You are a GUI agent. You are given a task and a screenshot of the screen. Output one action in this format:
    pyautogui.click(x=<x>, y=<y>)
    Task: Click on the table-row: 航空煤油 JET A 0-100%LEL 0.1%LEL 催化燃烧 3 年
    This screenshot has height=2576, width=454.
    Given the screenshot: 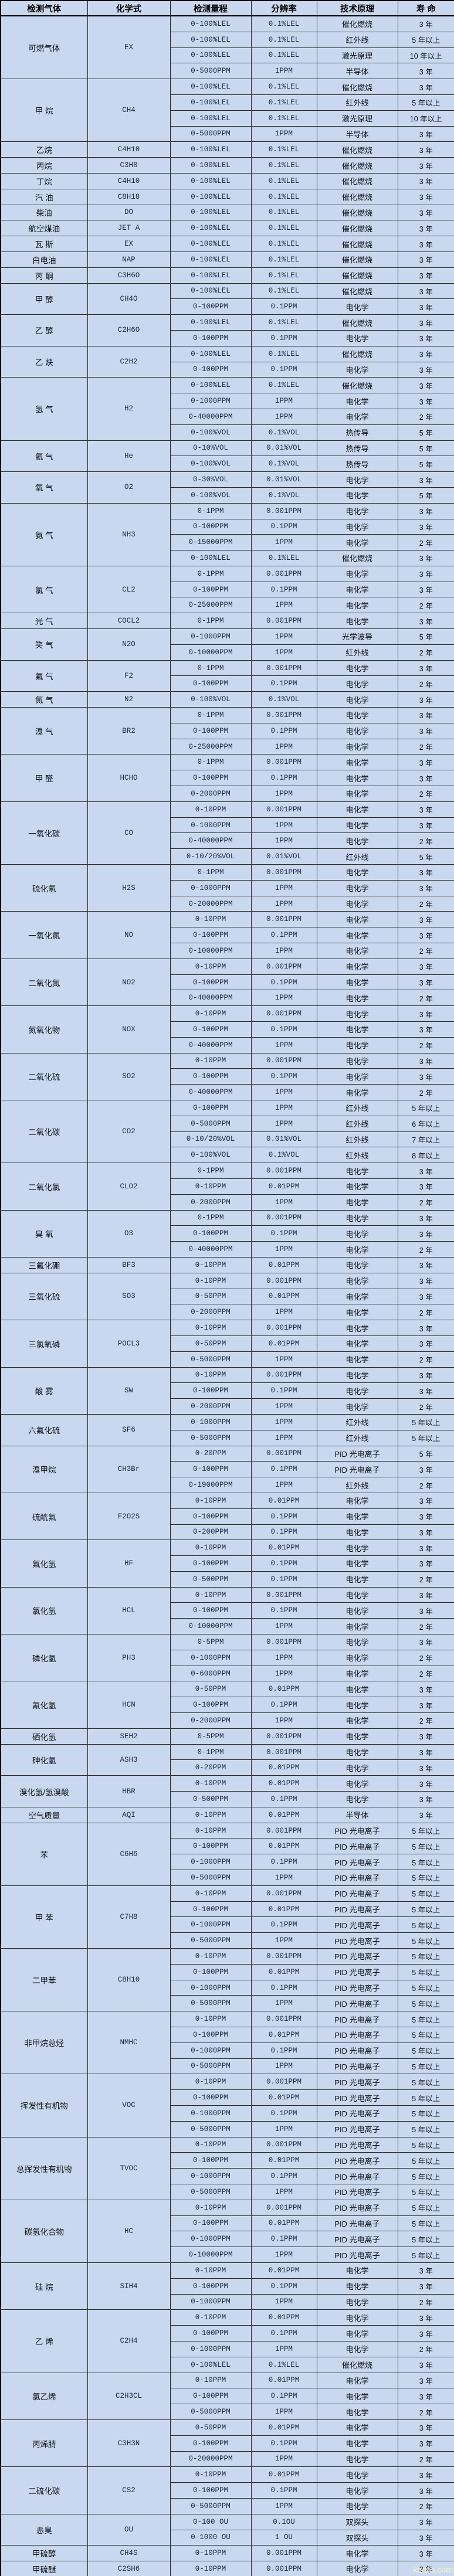 What is the action you would take?
    pyautogui.click(x=227, y=228)
    